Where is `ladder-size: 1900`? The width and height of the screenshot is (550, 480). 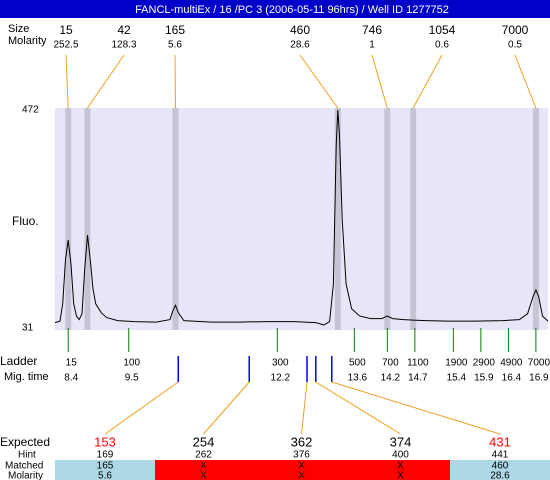
ladder-size: 1900 is located at coordinates (456, 363).